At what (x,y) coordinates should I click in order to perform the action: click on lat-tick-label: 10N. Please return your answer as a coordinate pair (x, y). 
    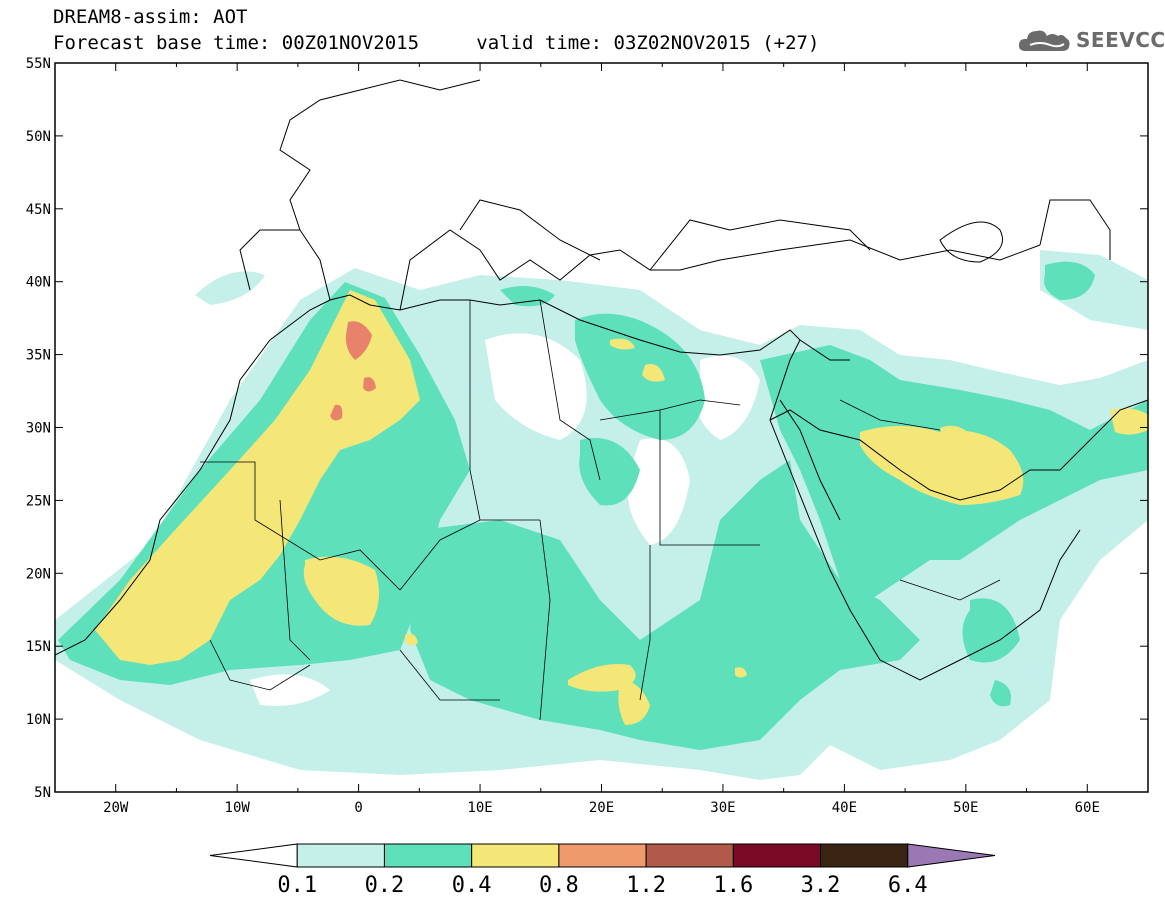
    Looking at the image, I should click on (38, 720).